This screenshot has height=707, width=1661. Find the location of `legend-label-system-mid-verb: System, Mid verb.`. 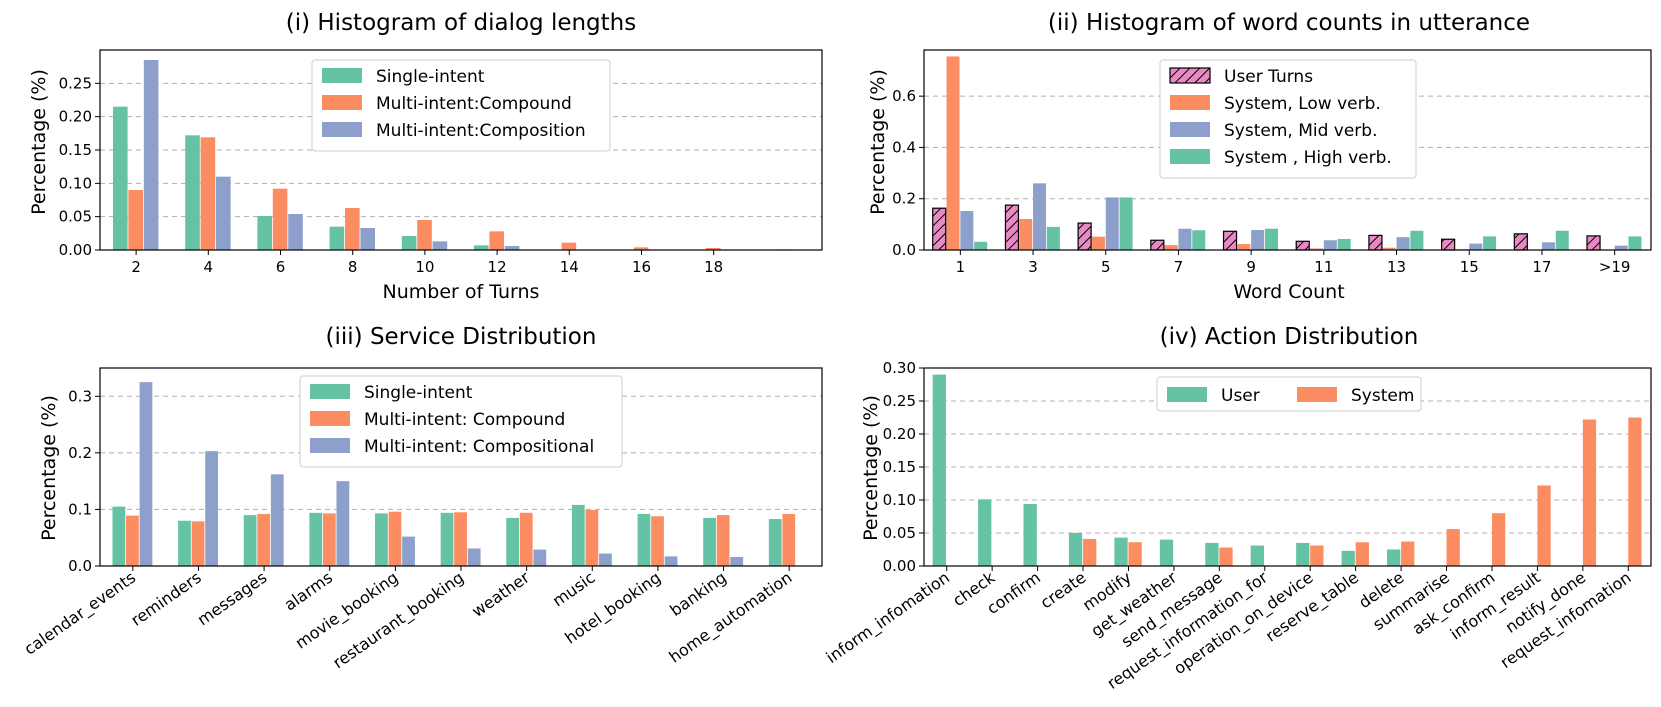

legend-label-system-mid-verb: System, Mid verb. is located at coordinates (1301, 131).